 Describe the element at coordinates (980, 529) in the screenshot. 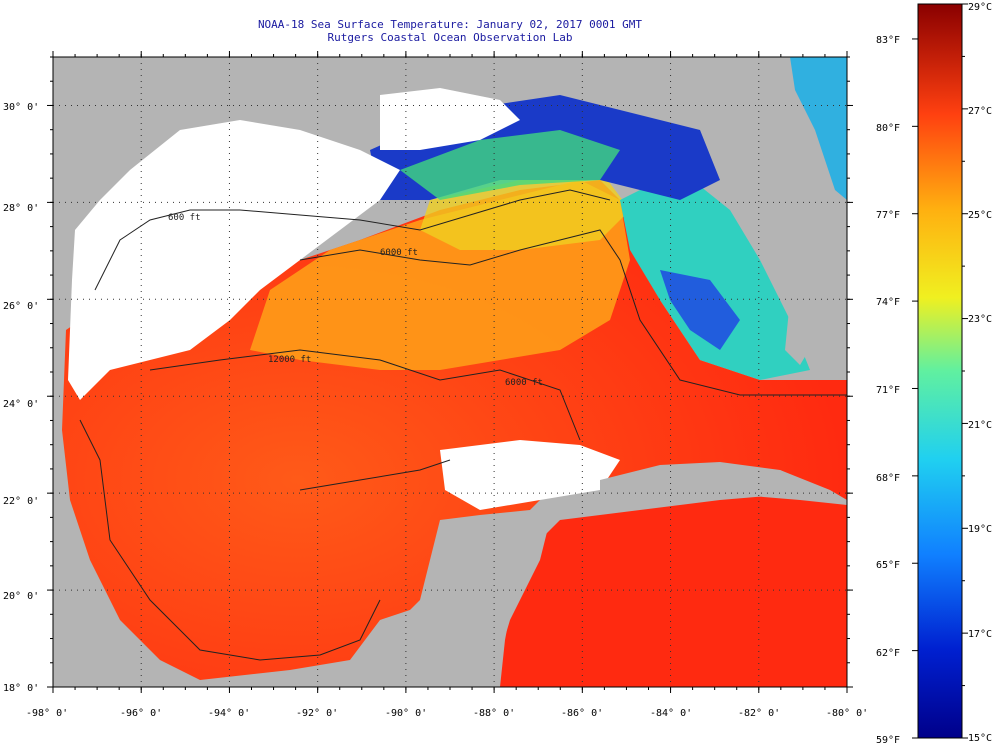

I see `celsius-label: 19°C` at that location.